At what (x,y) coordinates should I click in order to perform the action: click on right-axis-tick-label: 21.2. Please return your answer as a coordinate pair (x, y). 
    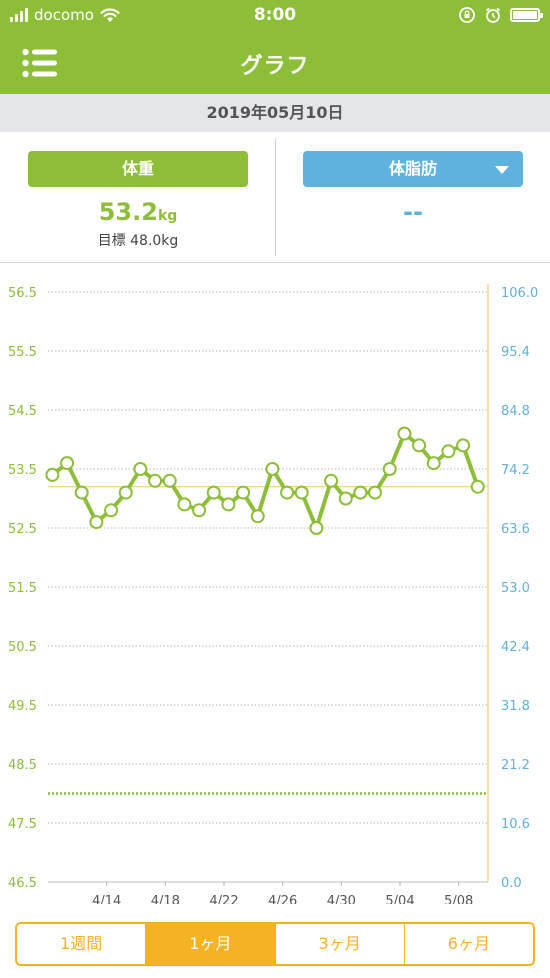
    Looking at the image, I should click on (515, 765).